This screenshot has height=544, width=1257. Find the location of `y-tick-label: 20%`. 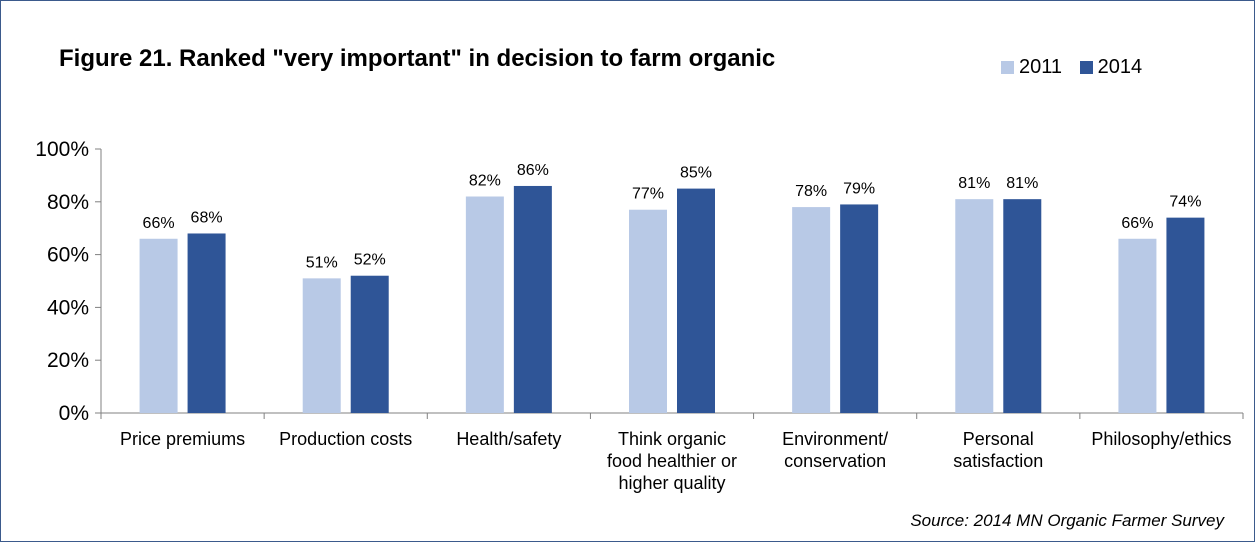

y-tick-label: 20% is located at coordinates (68, 360).